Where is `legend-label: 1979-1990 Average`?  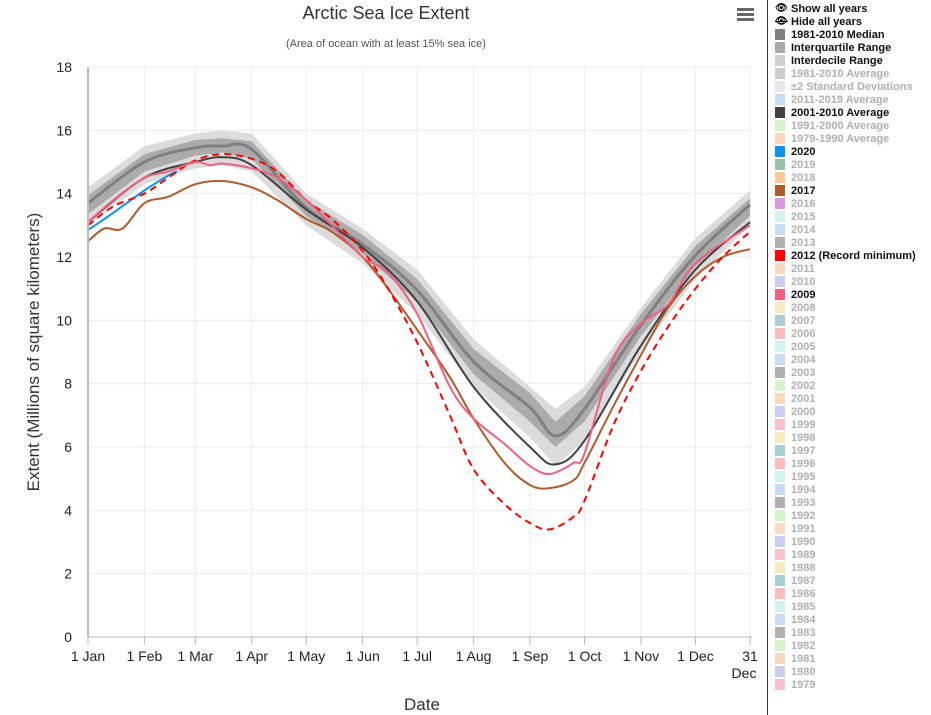
legend-label: 1979-1990 Average is located at coordinates (840, 138).